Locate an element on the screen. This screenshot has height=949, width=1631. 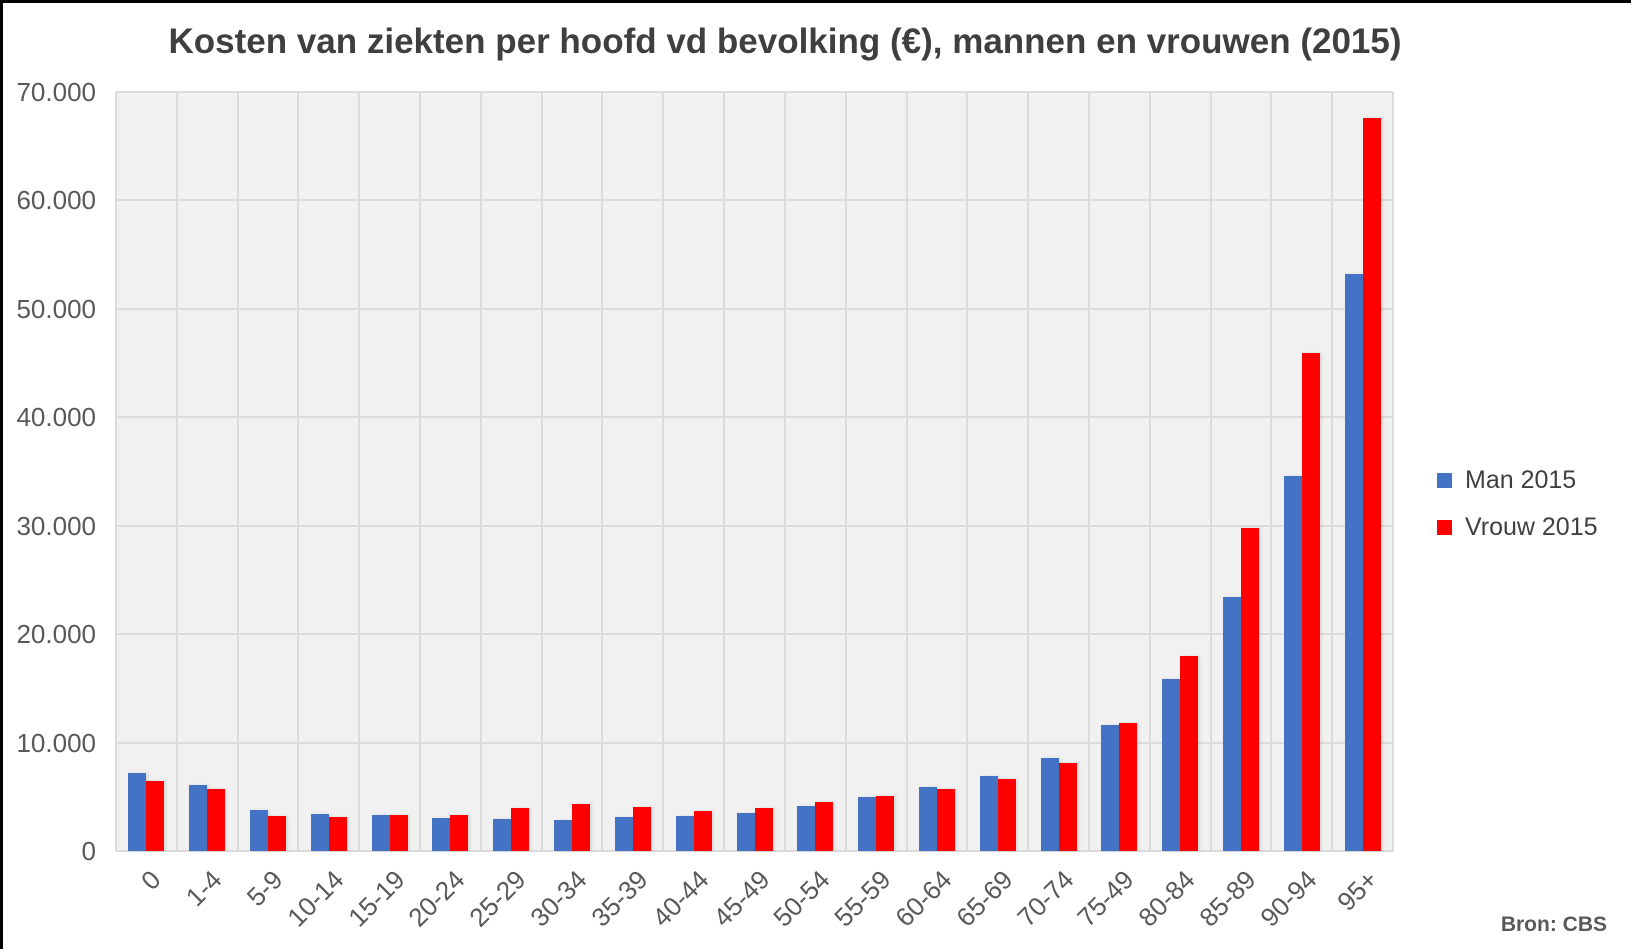
screenshot-border-top is located at coordinates (815, 1).